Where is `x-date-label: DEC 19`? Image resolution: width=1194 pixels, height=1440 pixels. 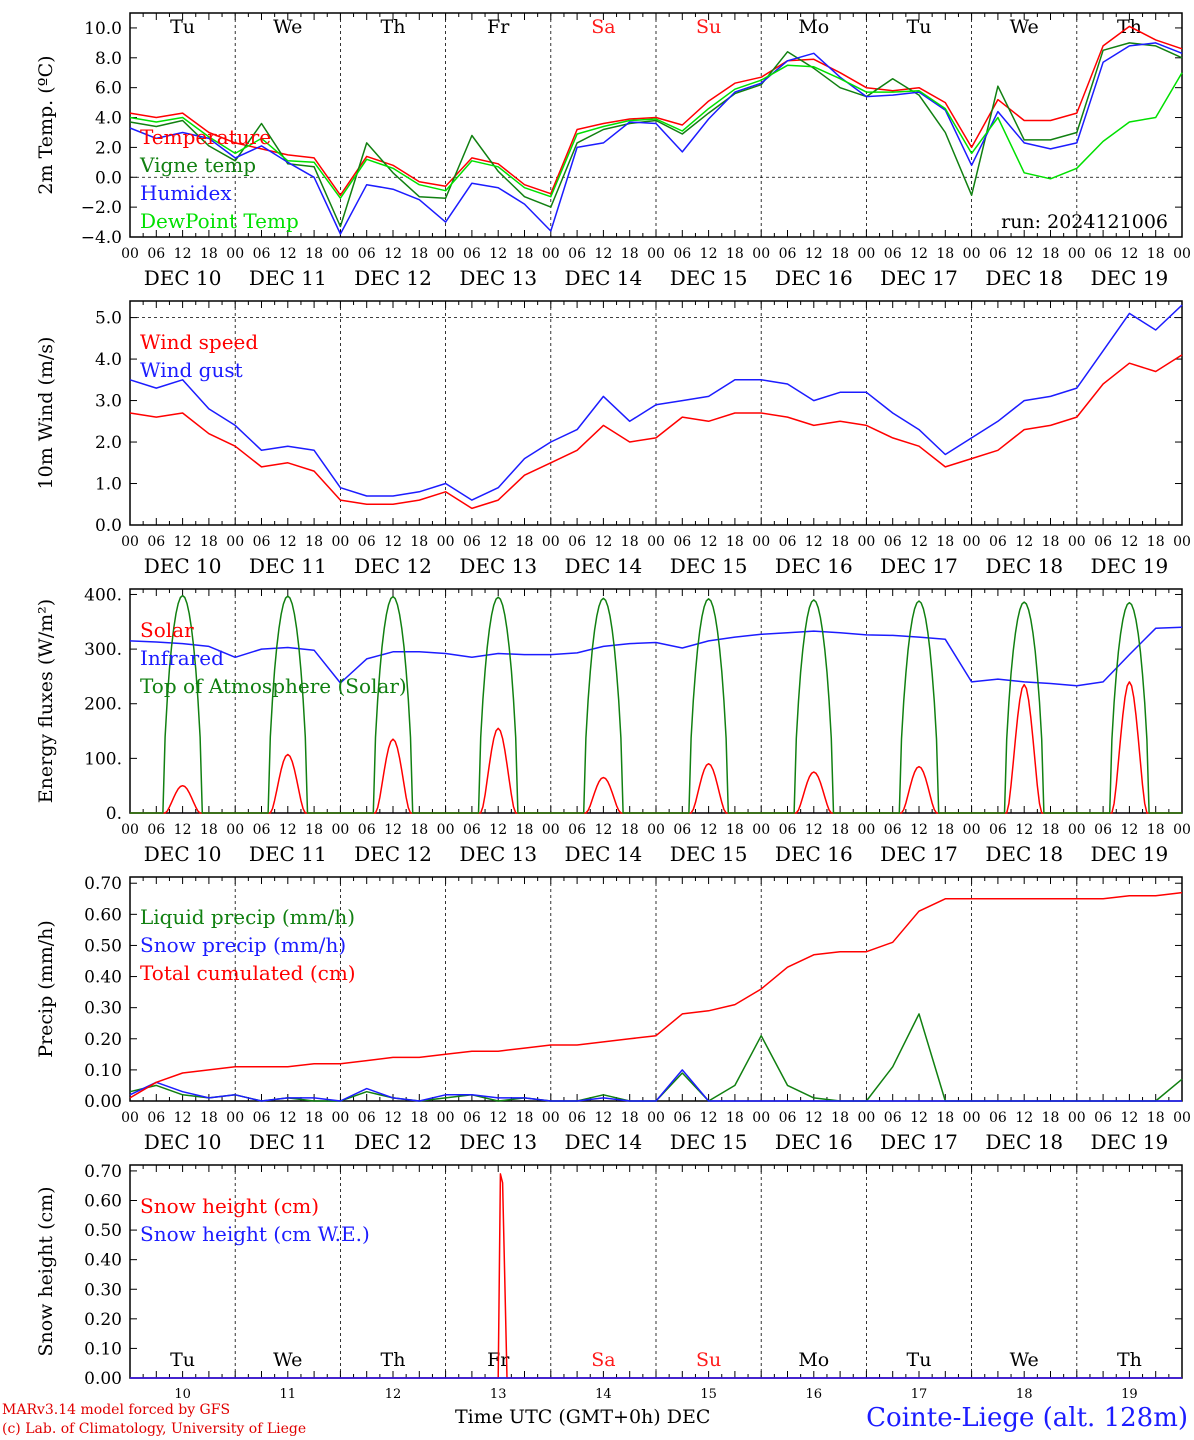 x-date-label: DEC 19 is located at coordinates (1130, 278).